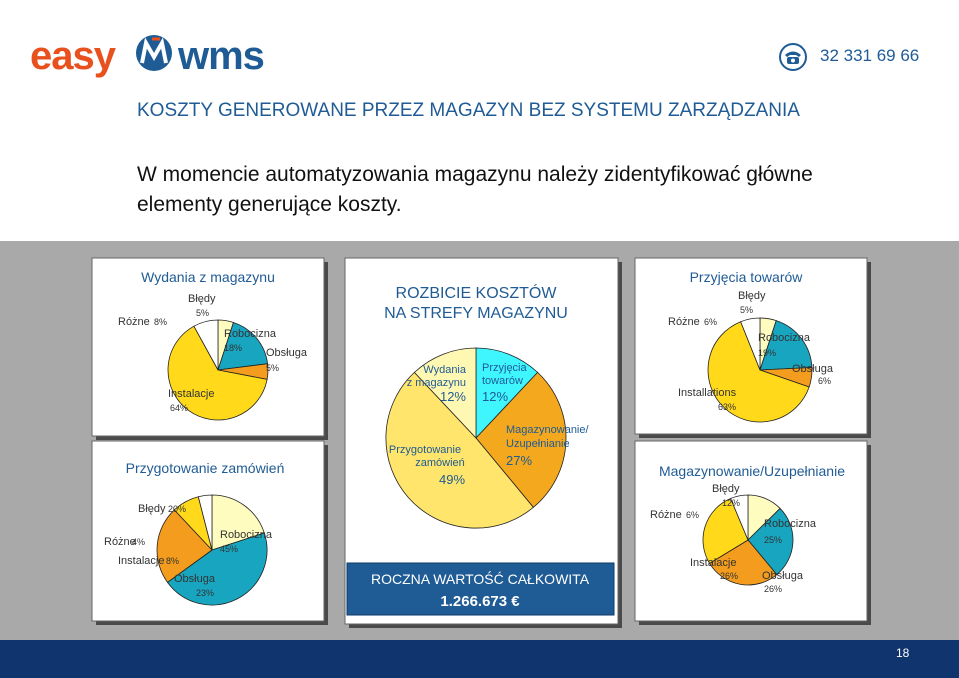  I want to click on pie-4-slice-obsługa, so click(743, 562).